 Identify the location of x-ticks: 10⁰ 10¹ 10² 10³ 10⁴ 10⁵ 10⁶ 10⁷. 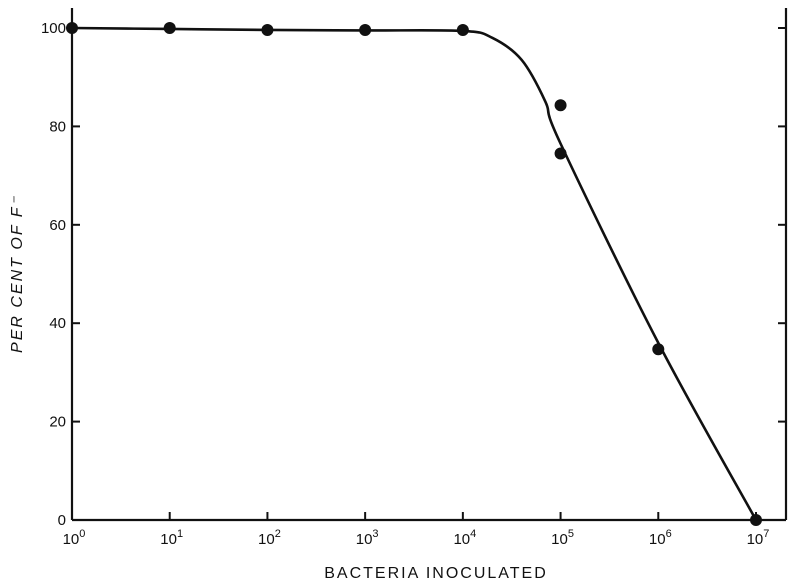
(416, 530).